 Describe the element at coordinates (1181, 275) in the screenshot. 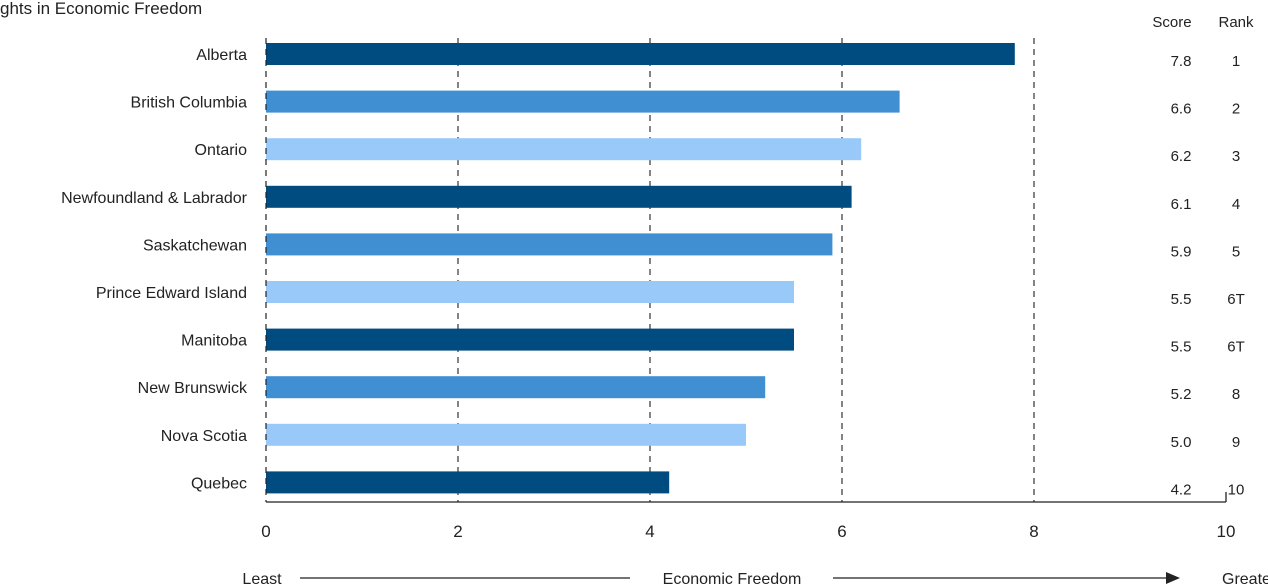

I see `score-column: 7.8 6.6 6.2 6.1 5.9 5.5 5.5 5.2 5.0 4.2` at that location.